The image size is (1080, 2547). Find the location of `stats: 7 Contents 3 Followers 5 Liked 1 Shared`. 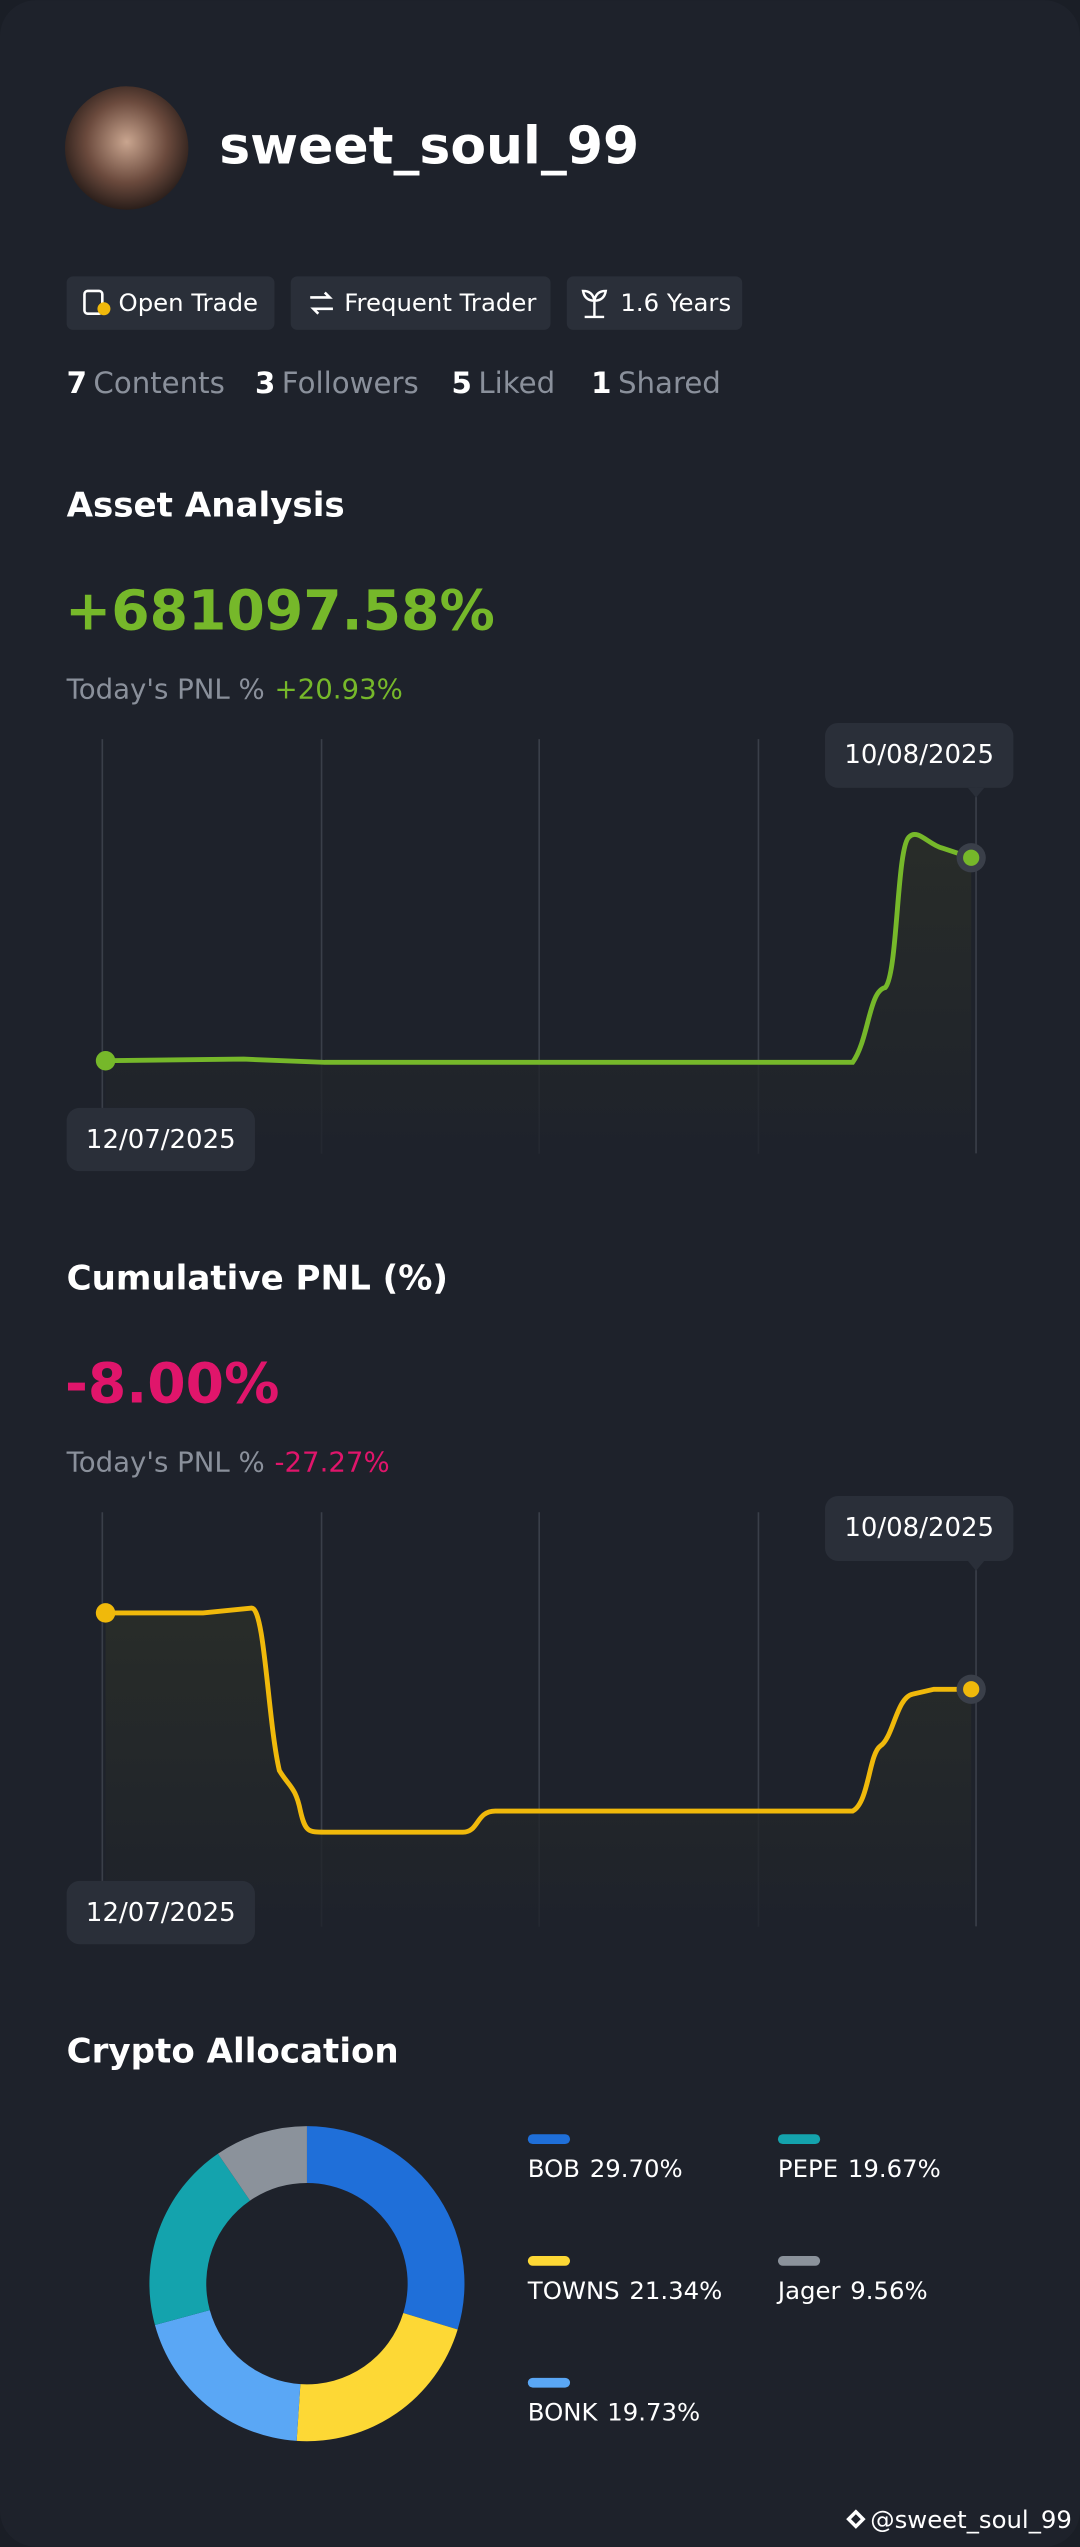

stats: 7 Contents 3 Followers 5 Liked 1 Shared is located at coordinates (394, 383).